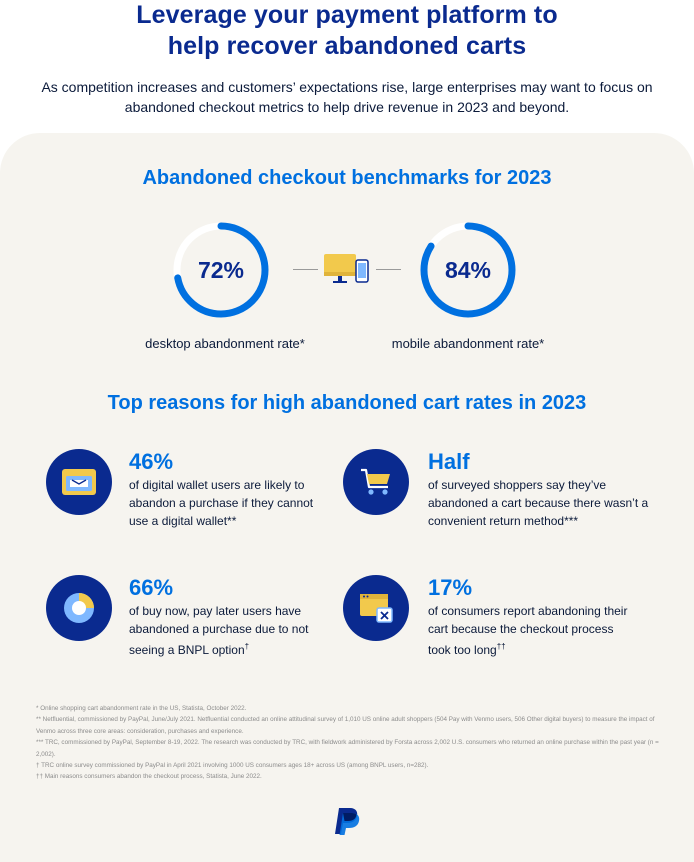  What do you see at coordinates (151, 587) in the screenshot?
I see `reason-stat-bnpl: 66%` at bounding box center [151, 587].